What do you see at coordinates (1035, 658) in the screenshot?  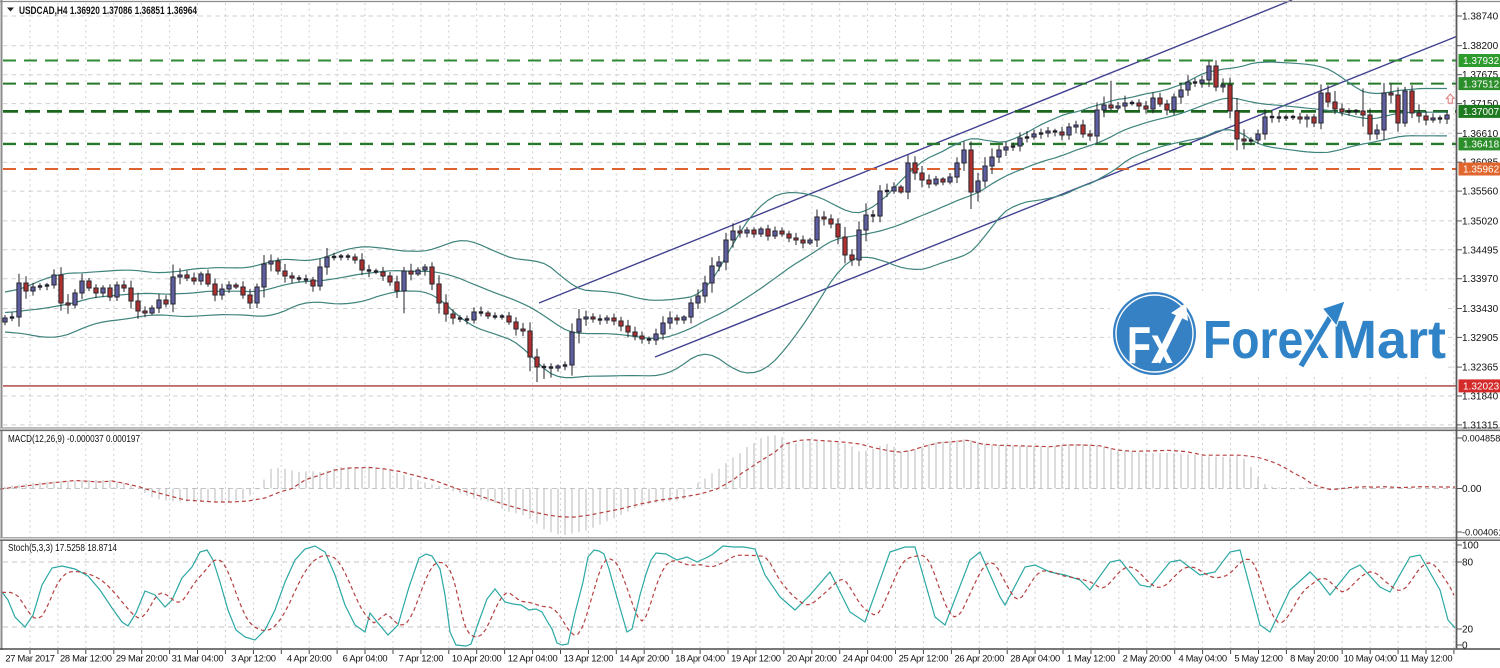 I see `svg-text: 28 Apr 04:00` at bounding box center [1035, 658].